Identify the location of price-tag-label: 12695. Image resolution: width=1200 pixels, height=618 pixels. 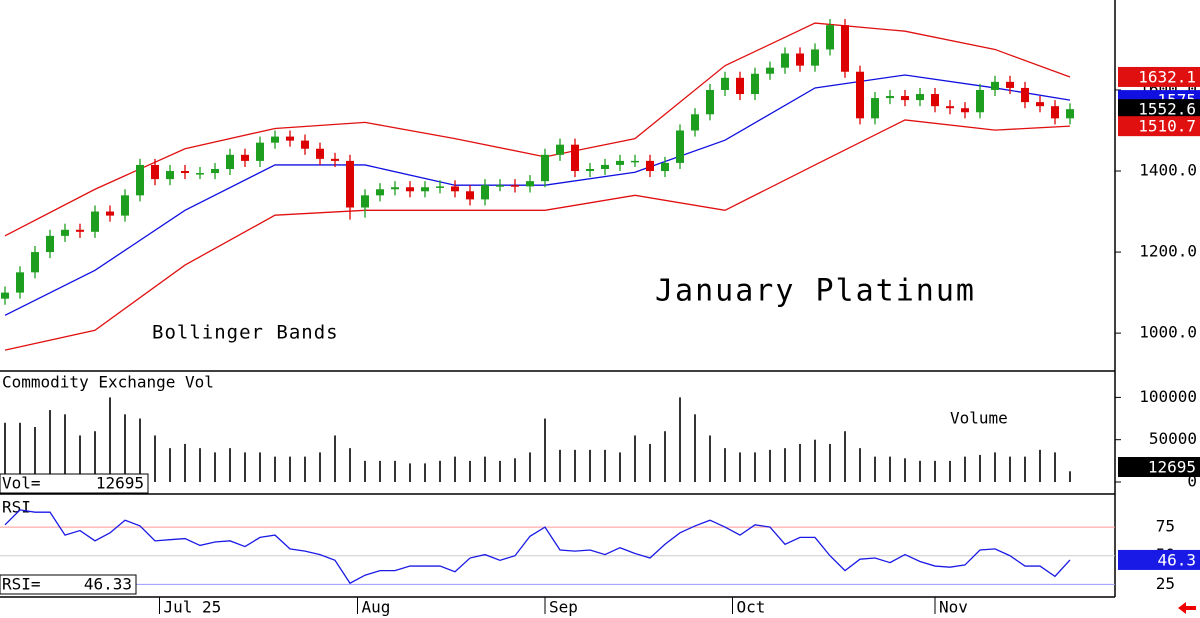
(1172, 467).